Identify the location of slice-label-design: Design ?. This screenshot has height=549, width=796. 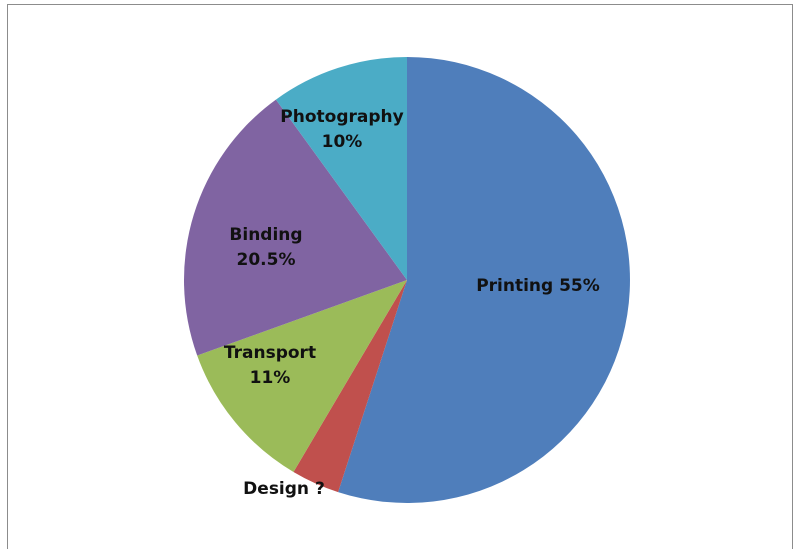
(284, 489).